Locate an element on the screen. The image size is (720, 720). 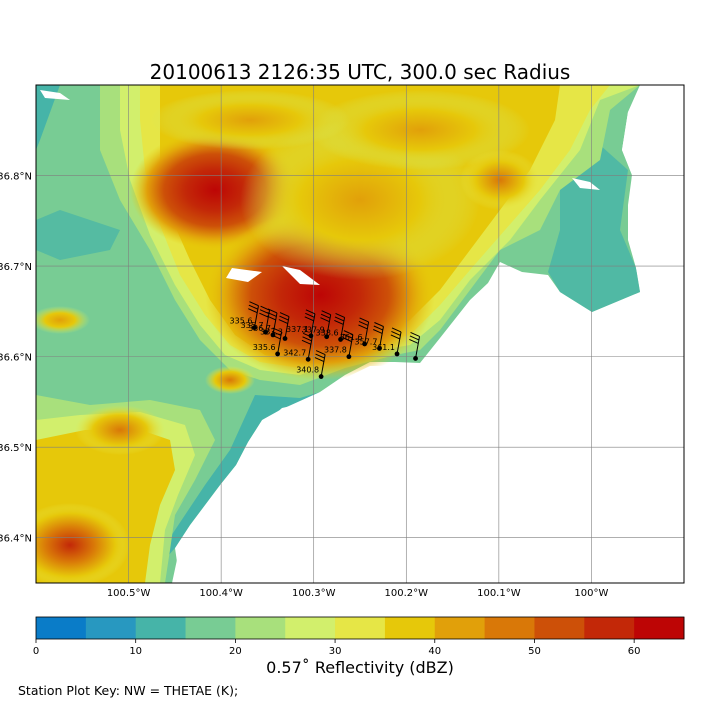
station-thetae-label: 361.6 is located at coordinates (351, 337).